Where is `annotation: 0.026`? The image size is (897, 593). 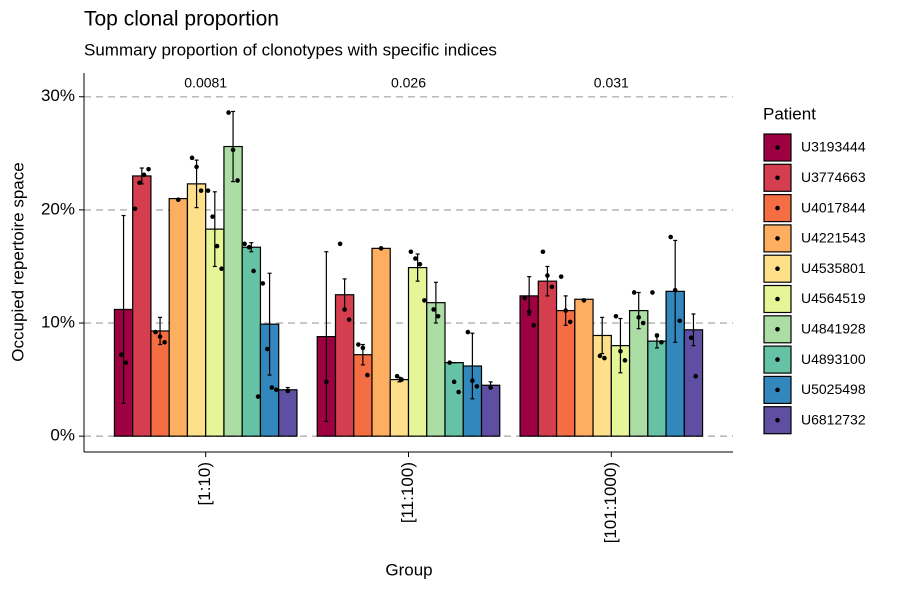 annotation: 0.026 is located at coordinates (408, 83).